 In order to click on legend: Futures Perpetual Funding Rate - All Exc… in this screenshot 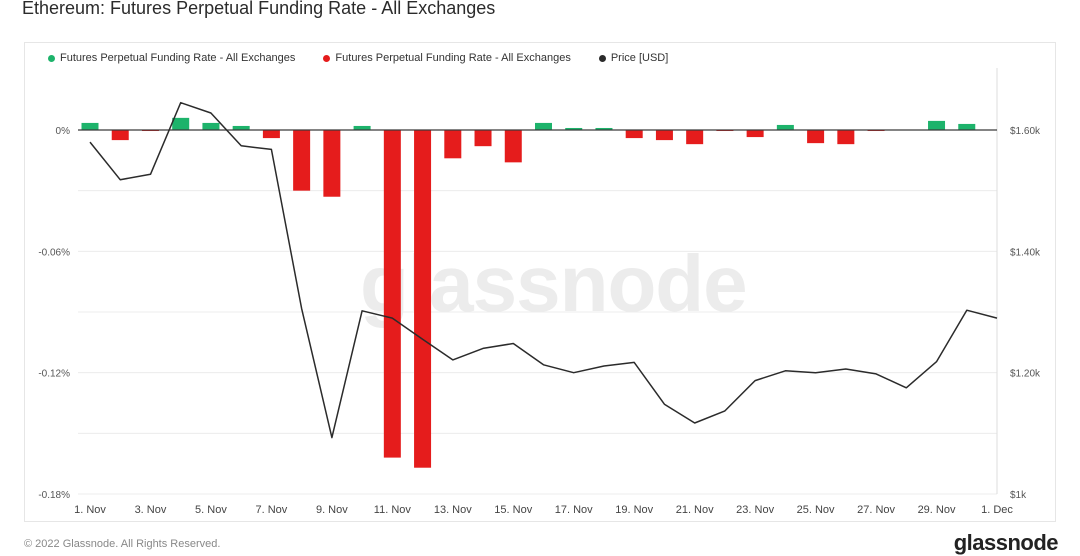, I will do `click(358, 58)`.